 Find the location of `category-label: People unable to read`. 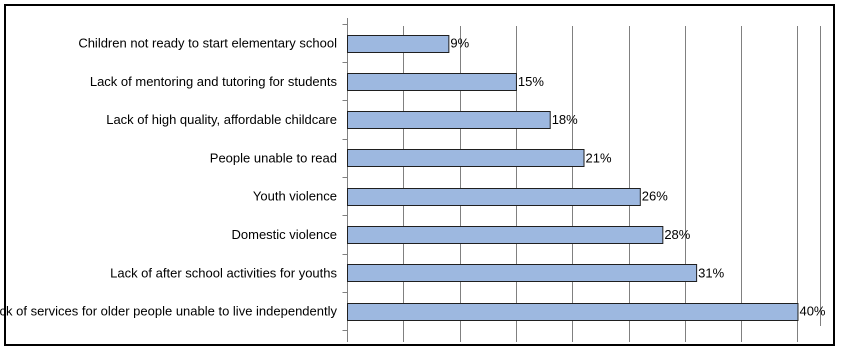

category-label: People unable to read is located at coordinates (273, 157).